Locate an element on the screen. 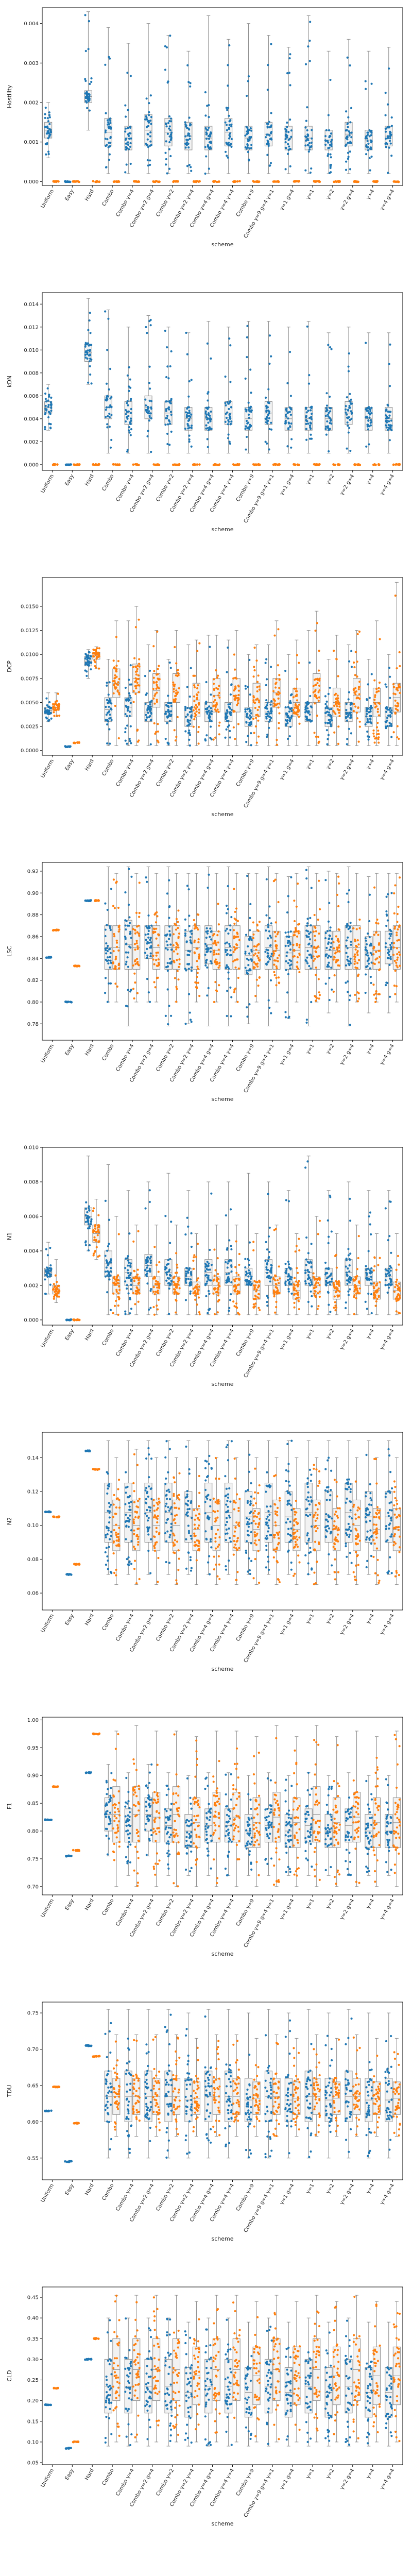  x-tick-label: Hard is located at coordinates (89, 1050).